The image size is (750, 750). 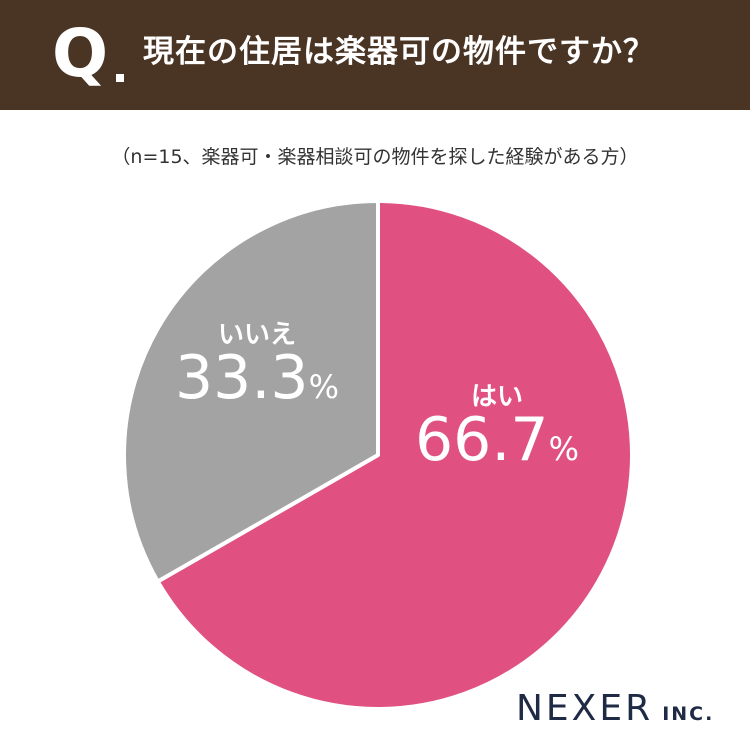 I want to click on company-logo: NEXER INC., so click(x=615, y=708).